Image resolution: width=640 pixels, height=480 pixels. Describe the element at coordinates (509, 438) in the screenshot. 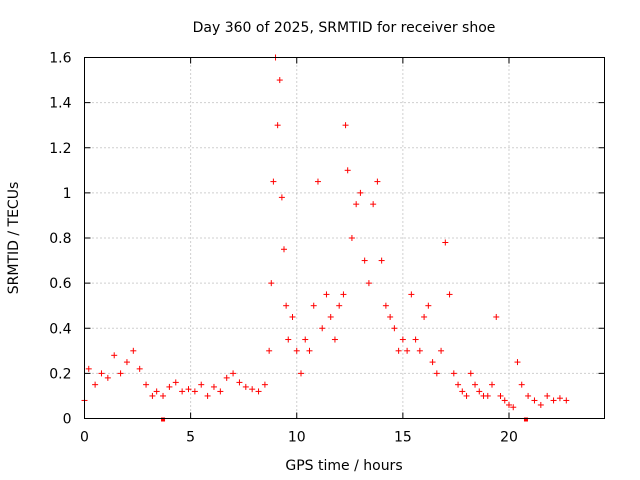

I see `x-tick-label: 20` at that location.